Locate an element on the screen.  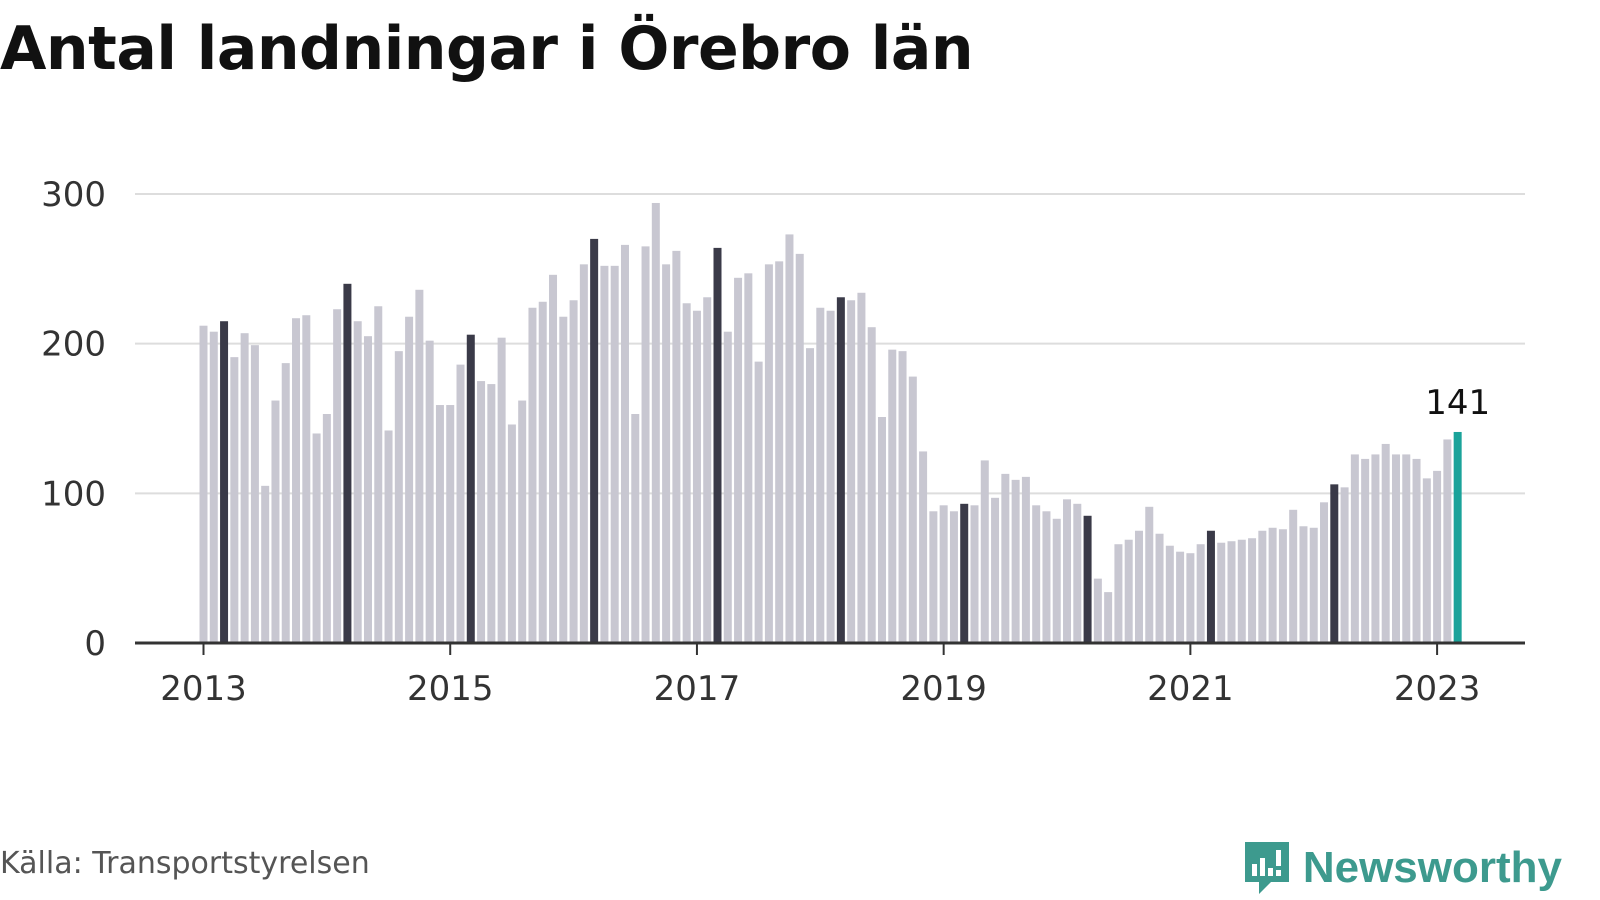
x-tick-label-2019: 2019 is located at coordinates (943, 689).